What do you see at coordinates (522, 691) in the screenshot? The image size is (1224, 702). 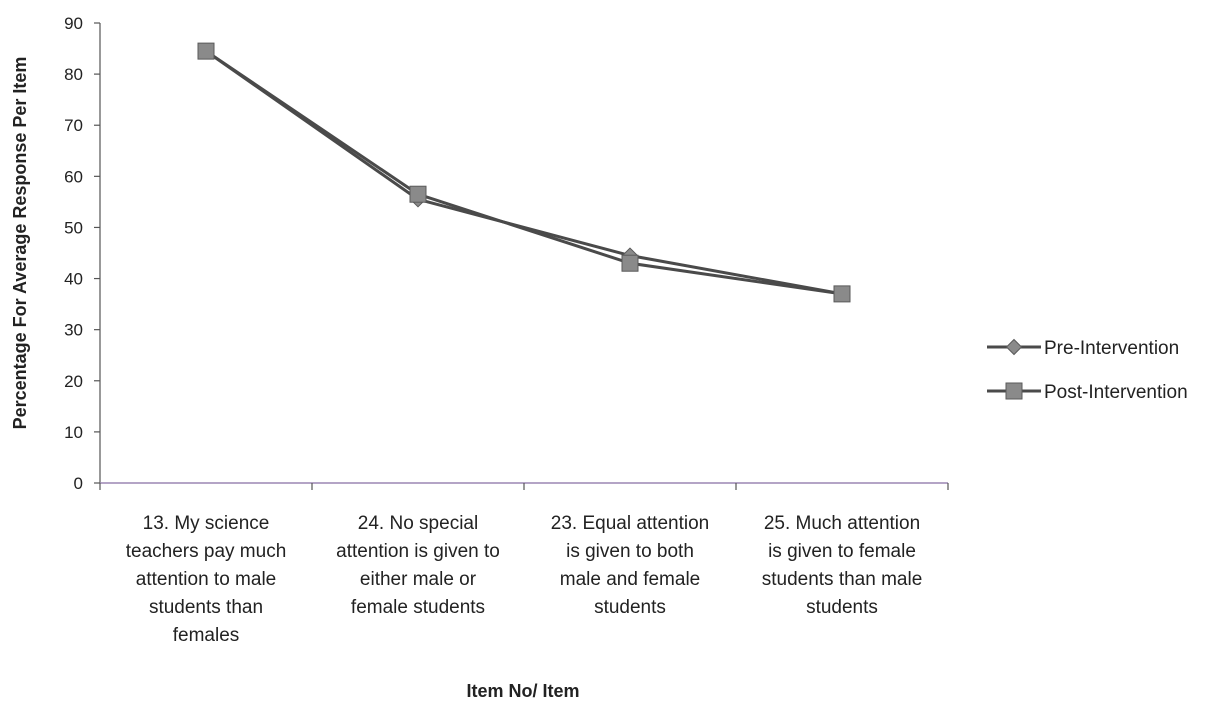 I see `x-axis-title: Item No/ Item` at bounding box center [522, 691].